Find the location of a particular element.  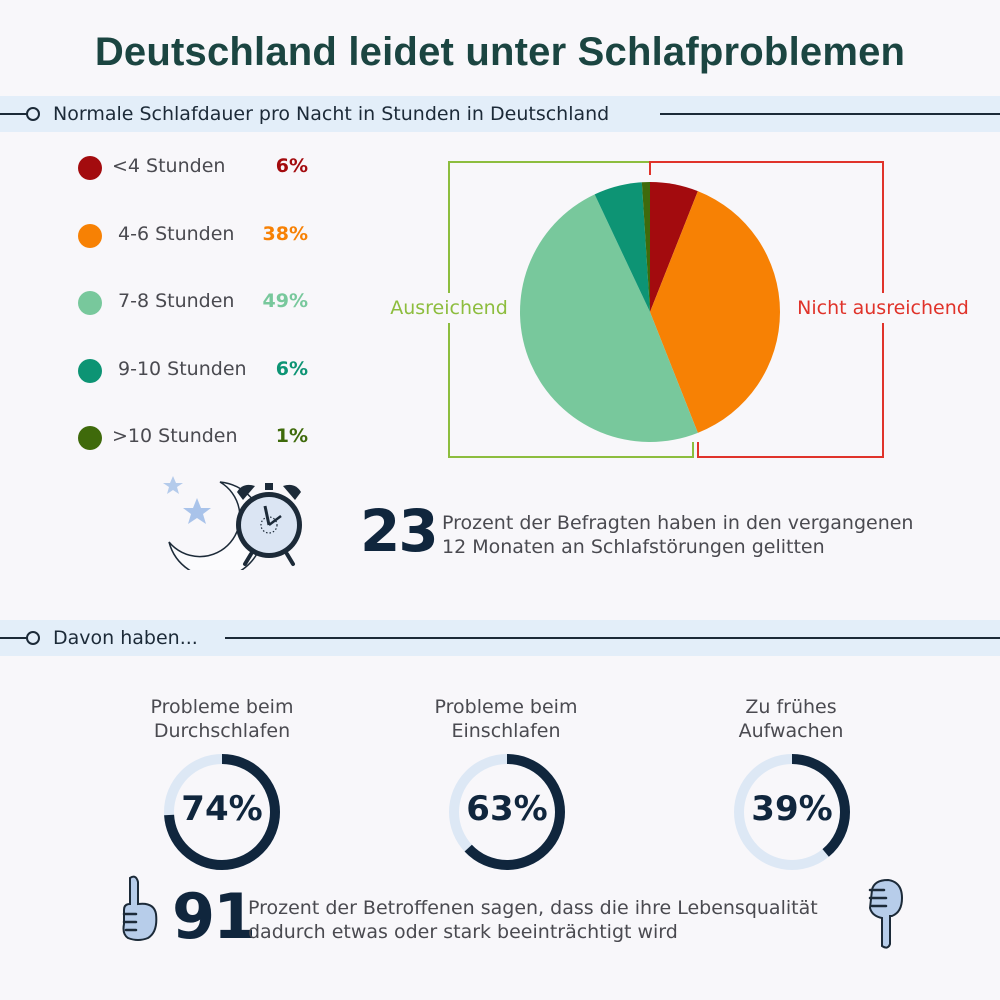

stat-number-quality-of-life: 91 is located at coordinates (214, 916).